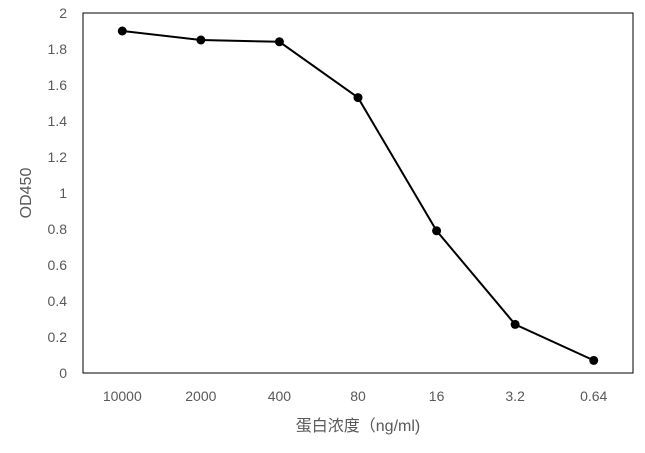  Describe the element at coordinates (58, 193) in the screenshot. I see `y-axis-ticks: 0 0.2 0.4 0.6 0.8 1 1.2 1.4 1.6 1.8 2` at that location.